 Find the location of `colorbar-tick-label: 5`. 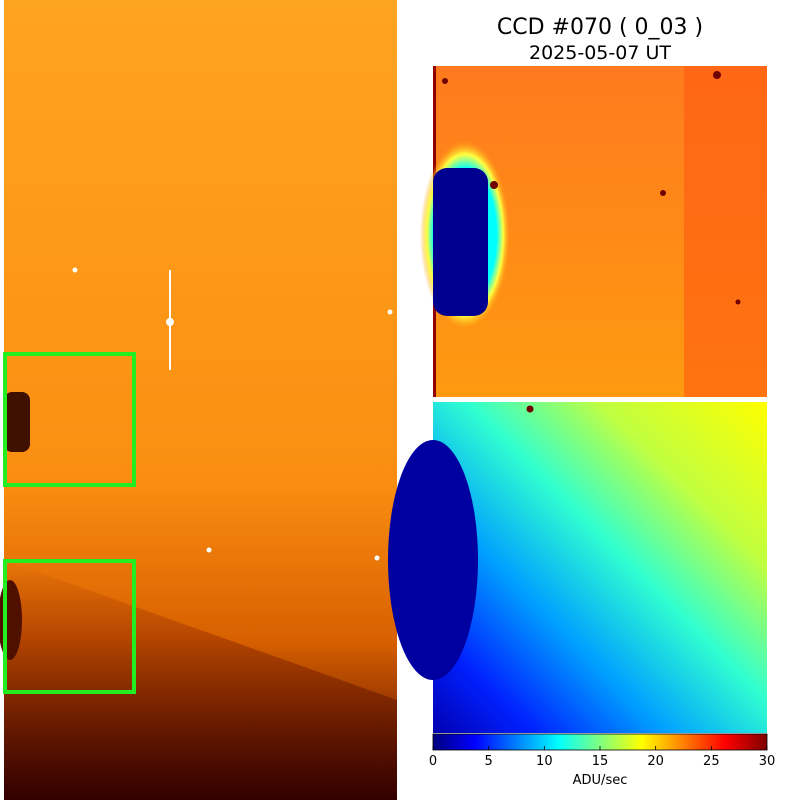

colorbar-tick-label: 5 is located at coordinates (489, 761).